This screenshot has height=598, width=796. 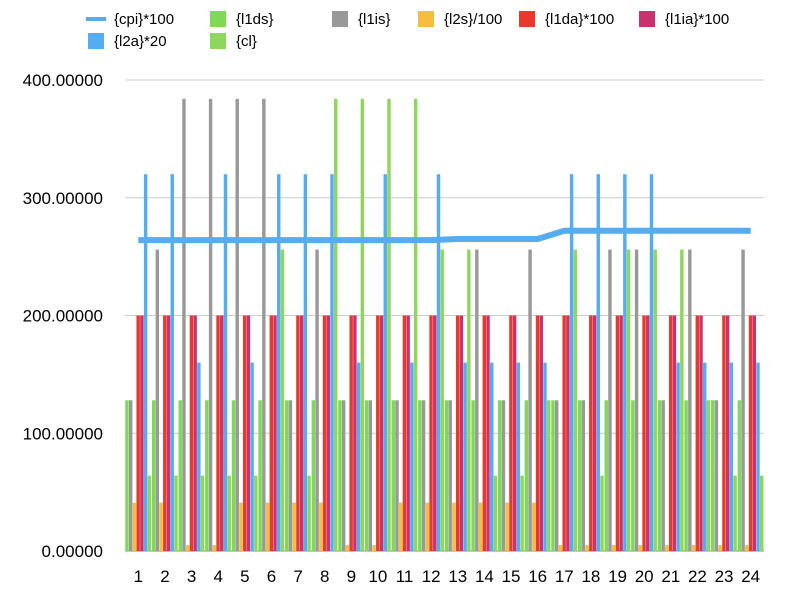 I want to click on x-tick-label: 15, so click(x=511, y=576).